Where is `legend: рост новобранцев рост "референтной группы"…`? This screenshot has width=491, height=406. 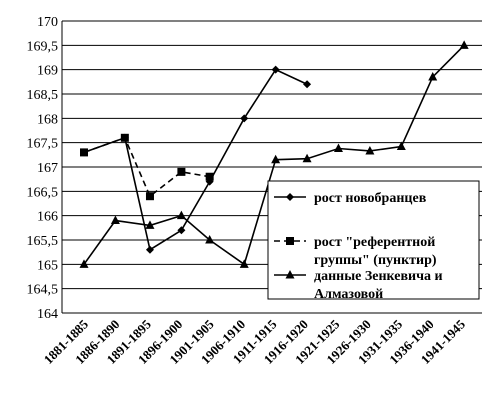
legend: рост новобранцев рост "референтной группы"… is located at coordinates (373, 241).